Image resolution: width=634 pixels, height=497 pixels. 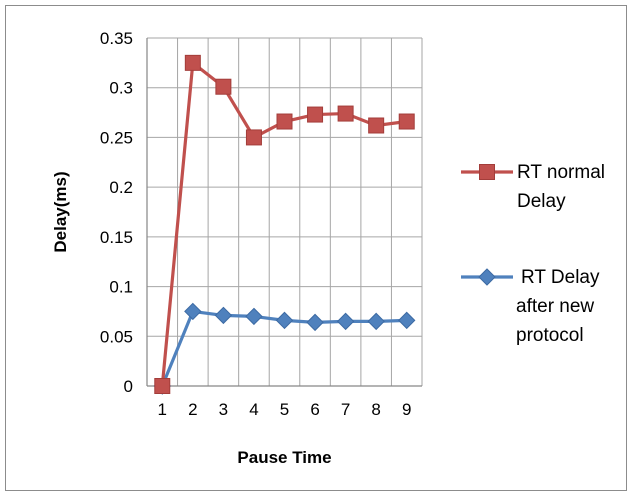 I want to click on x-tick-label: 5, so click(x=284, y=409).